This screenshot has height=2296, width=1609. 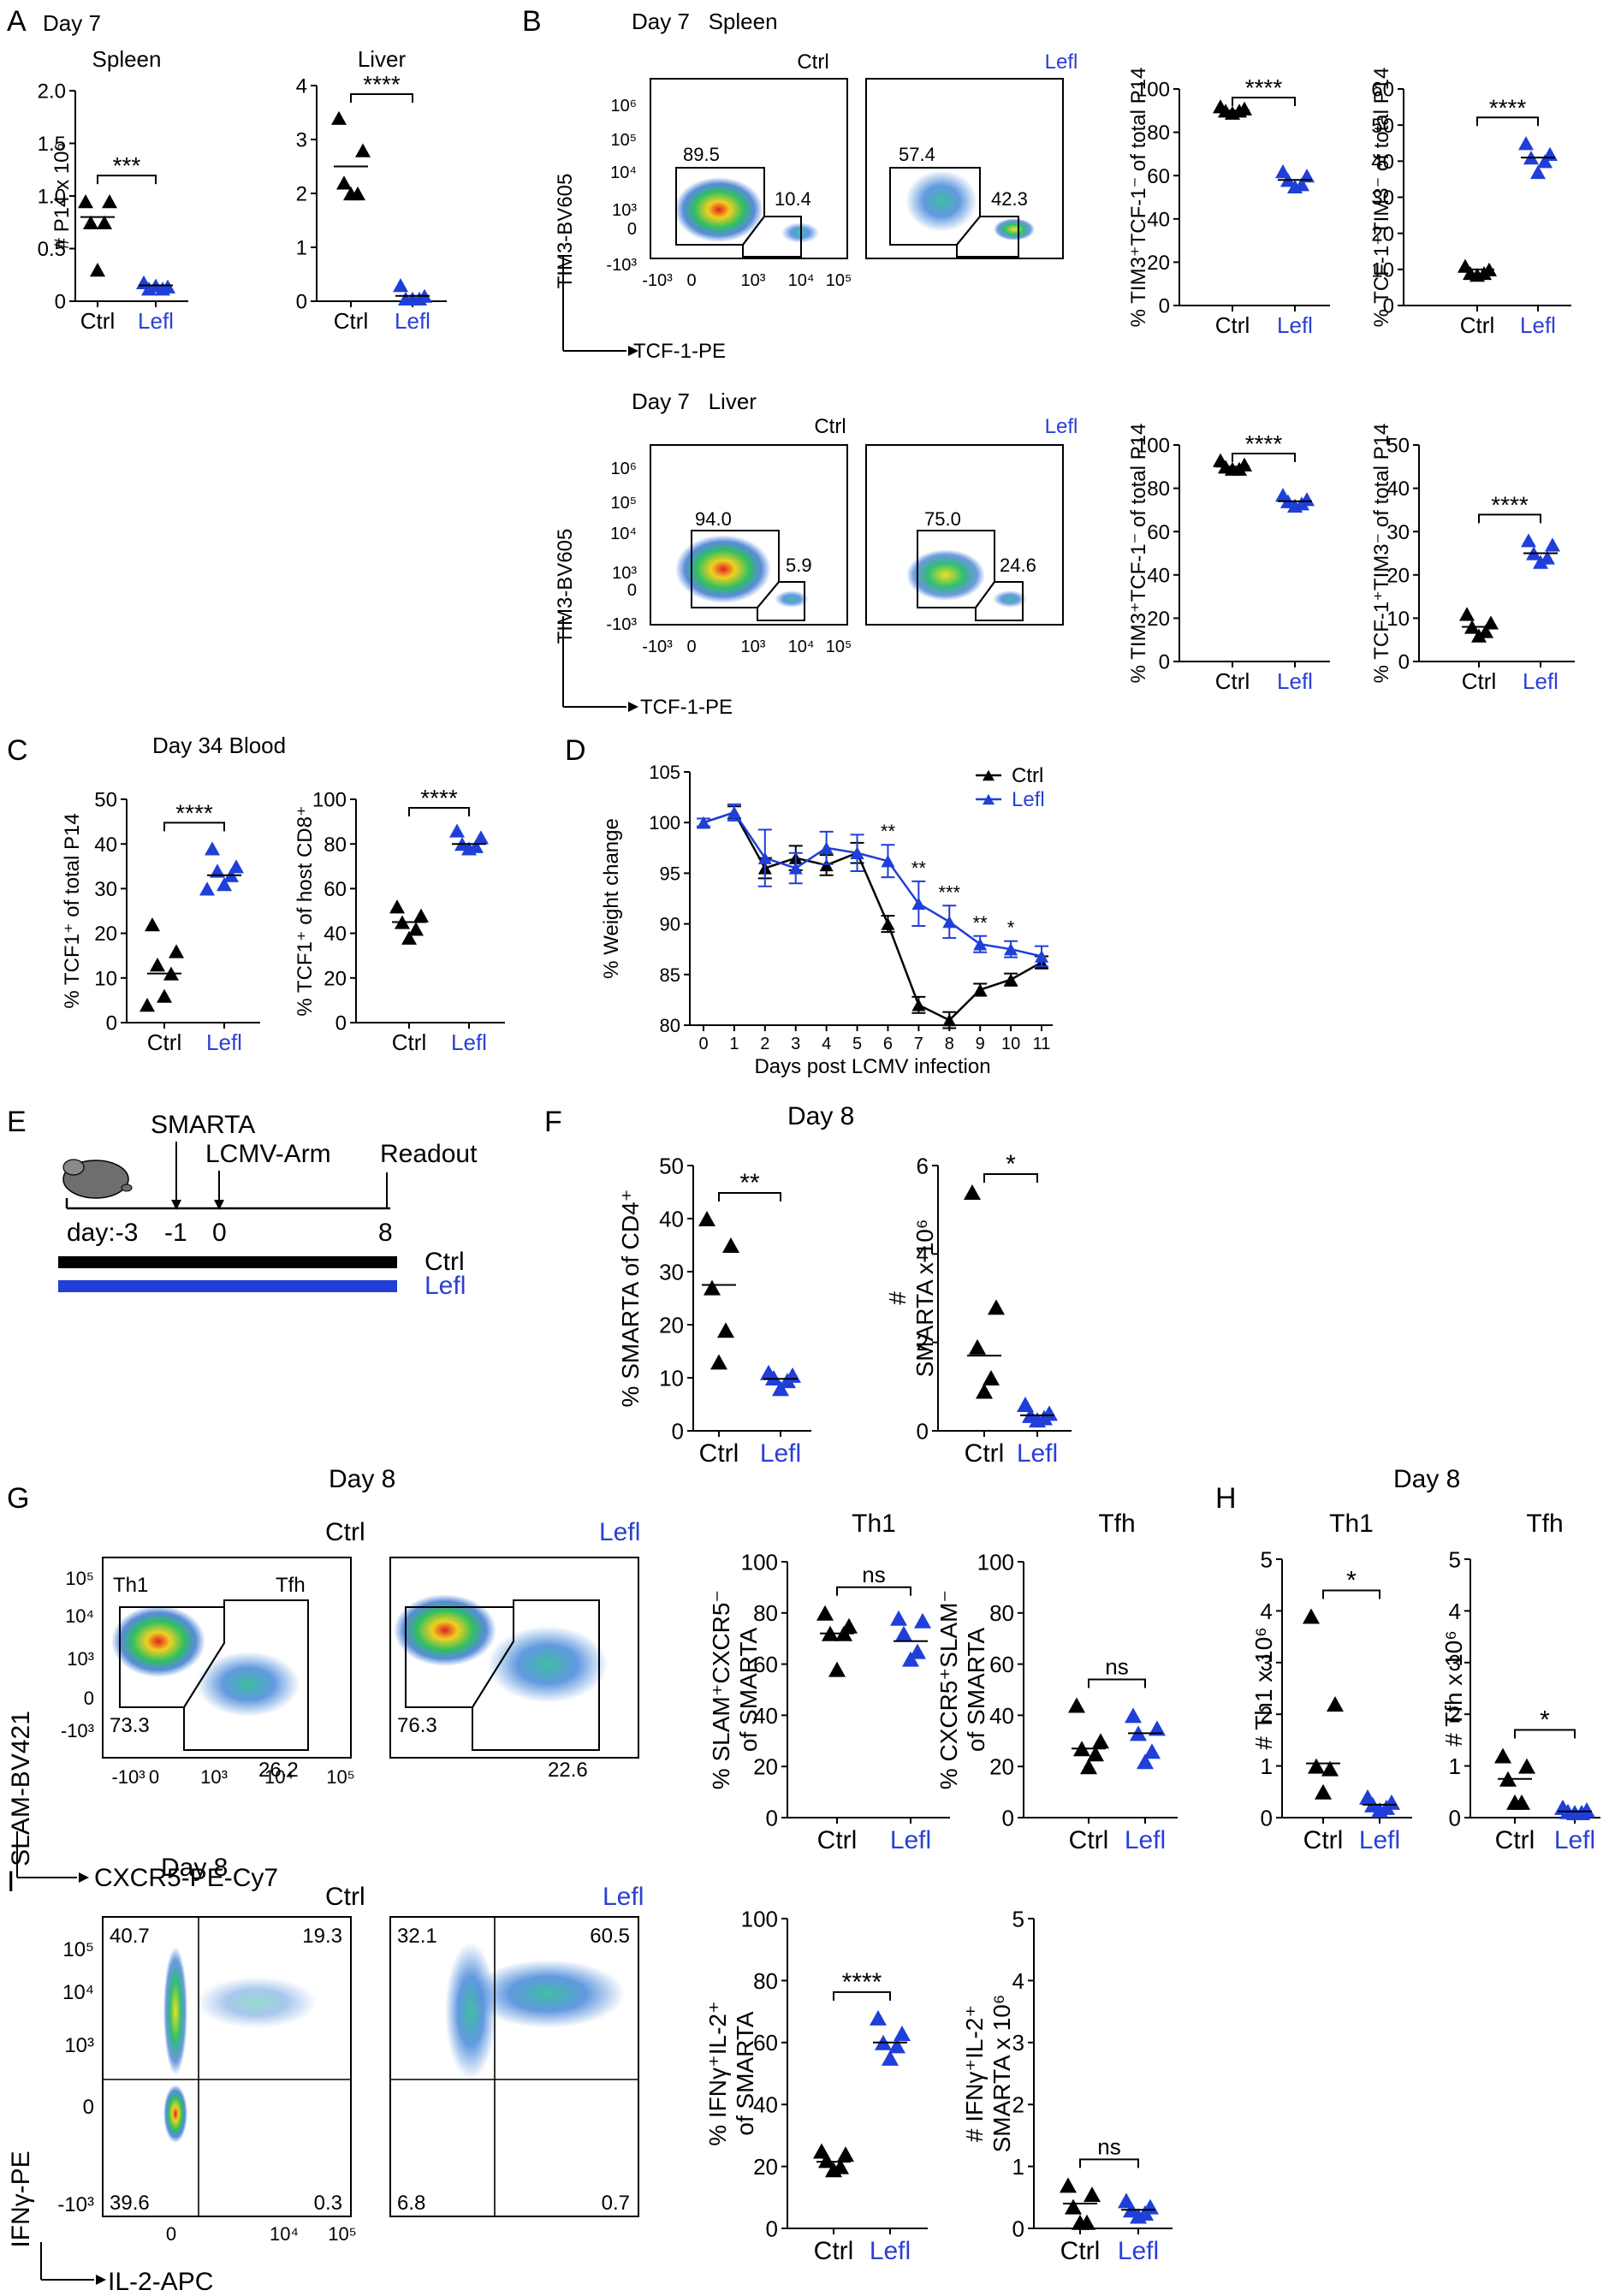 I want to click on flow-g-ctrl-label: Ctrl, so click(x=345, y=1532).